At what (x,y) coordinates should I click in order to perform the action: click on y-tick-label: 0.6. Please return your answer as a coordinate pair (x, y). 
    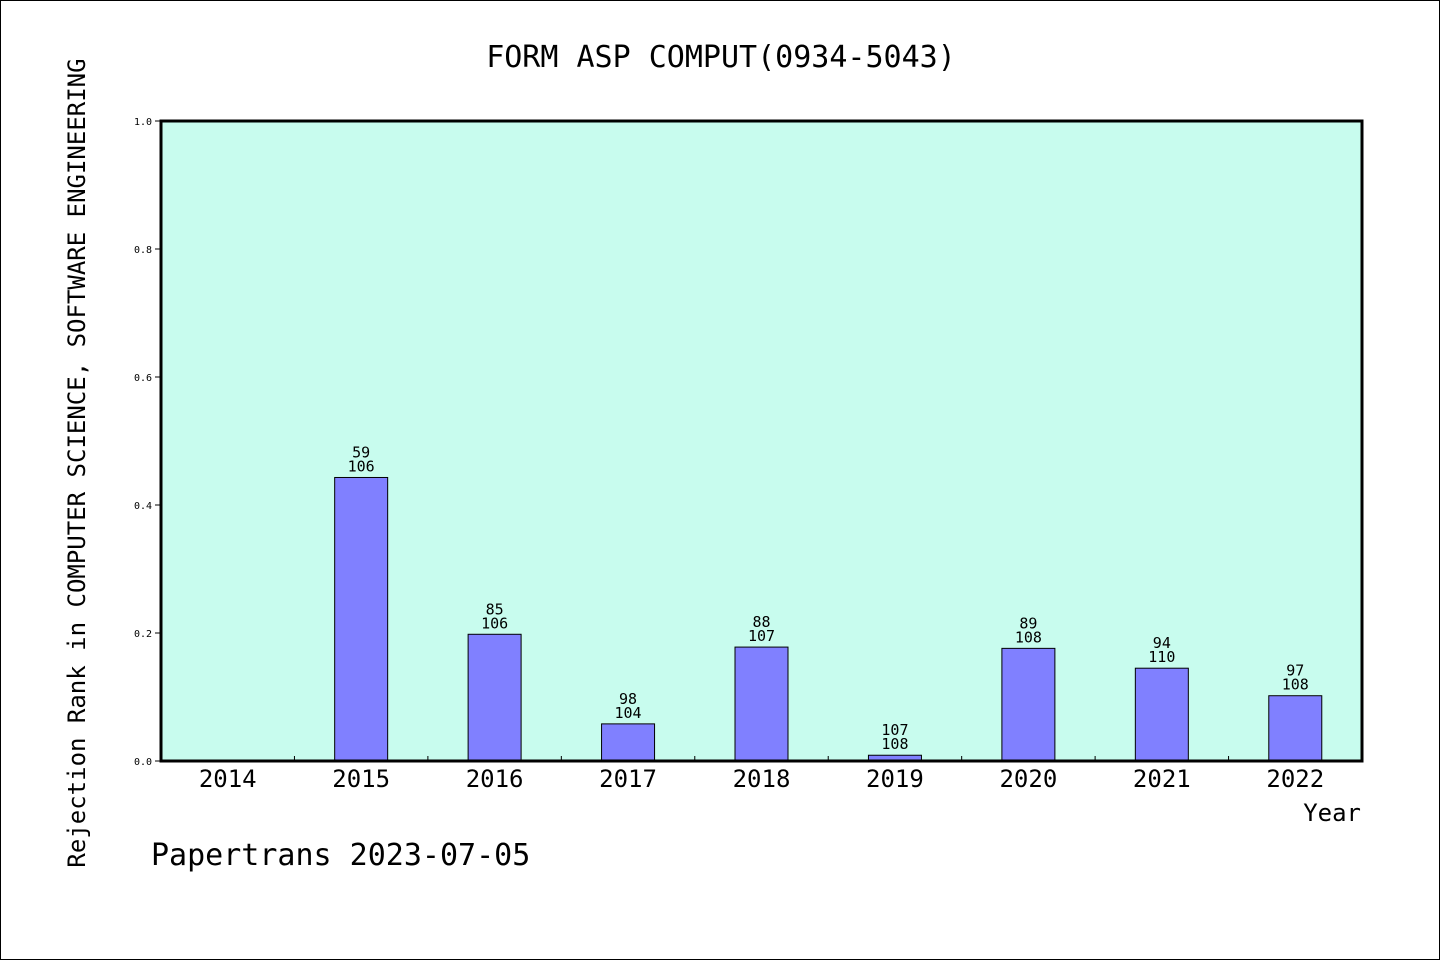
    Looking at the image, I should click on (143, 378).